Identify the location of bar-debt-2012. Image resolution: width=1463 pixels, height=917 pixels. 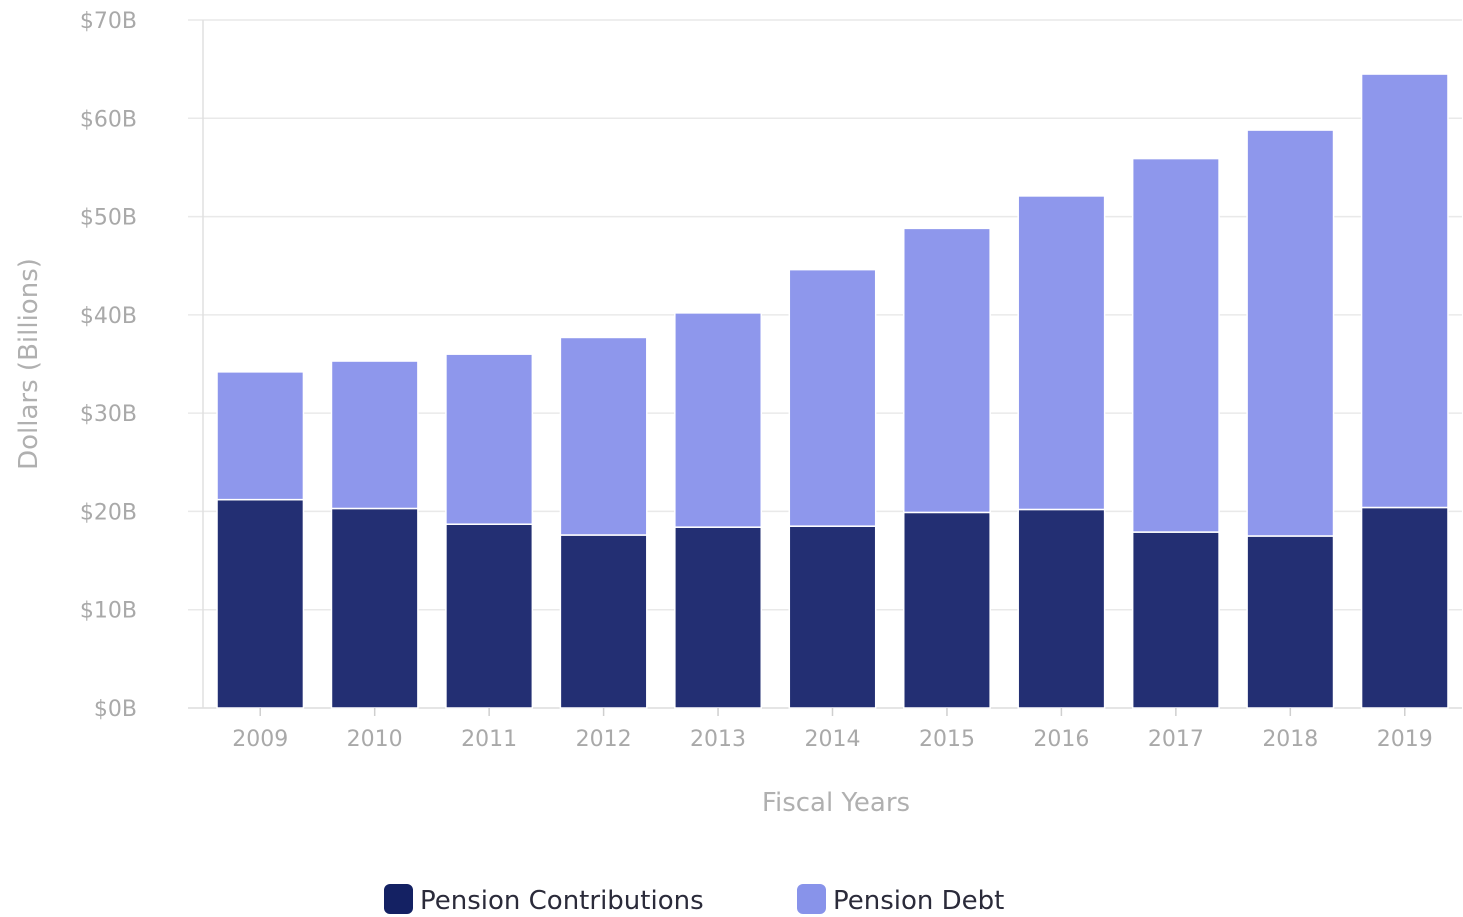
(603, 436).